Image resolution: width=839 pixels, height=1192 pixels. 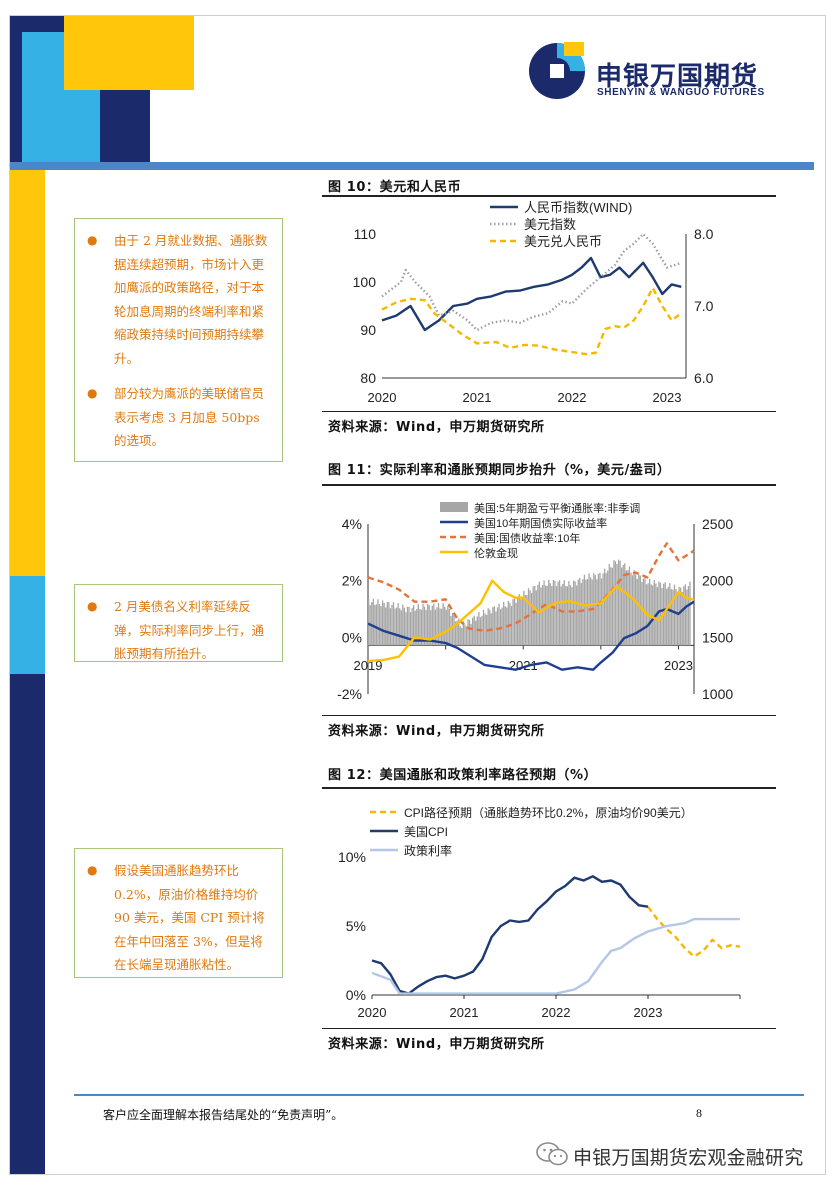 What do you see at coordinates (527, 538) in the screenshot?
I see `legend-label: 美国:国债收益率:10年` at bounding box center [527, 538].